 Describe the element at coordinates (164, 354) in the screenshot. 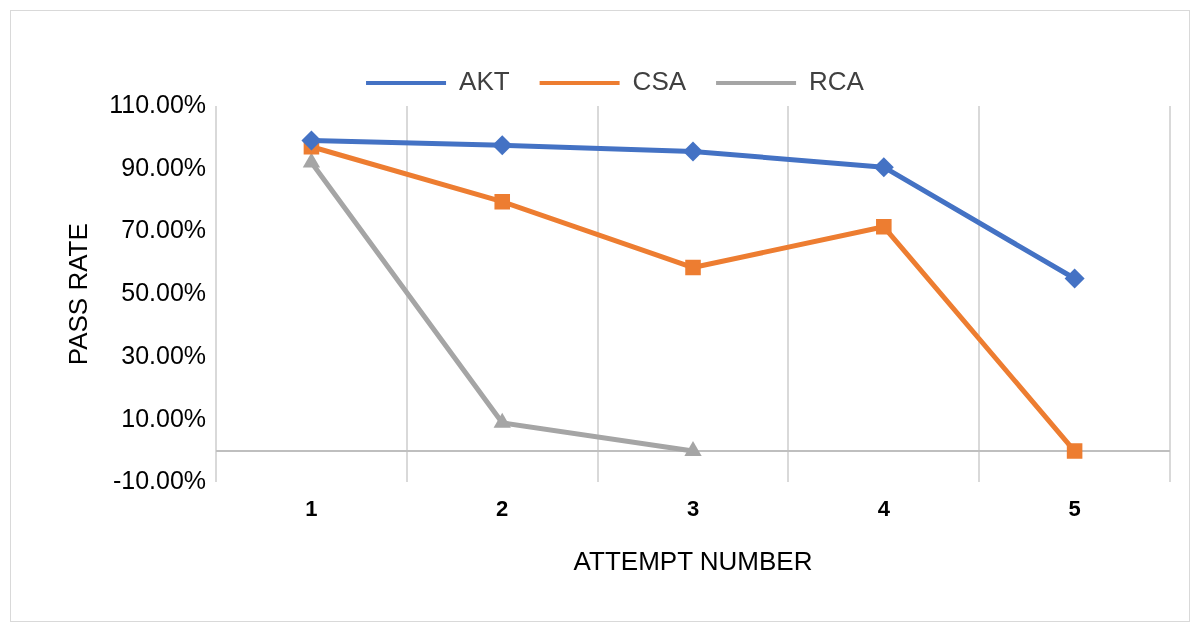

I see `y-tick-label: 30.00%` at that location.